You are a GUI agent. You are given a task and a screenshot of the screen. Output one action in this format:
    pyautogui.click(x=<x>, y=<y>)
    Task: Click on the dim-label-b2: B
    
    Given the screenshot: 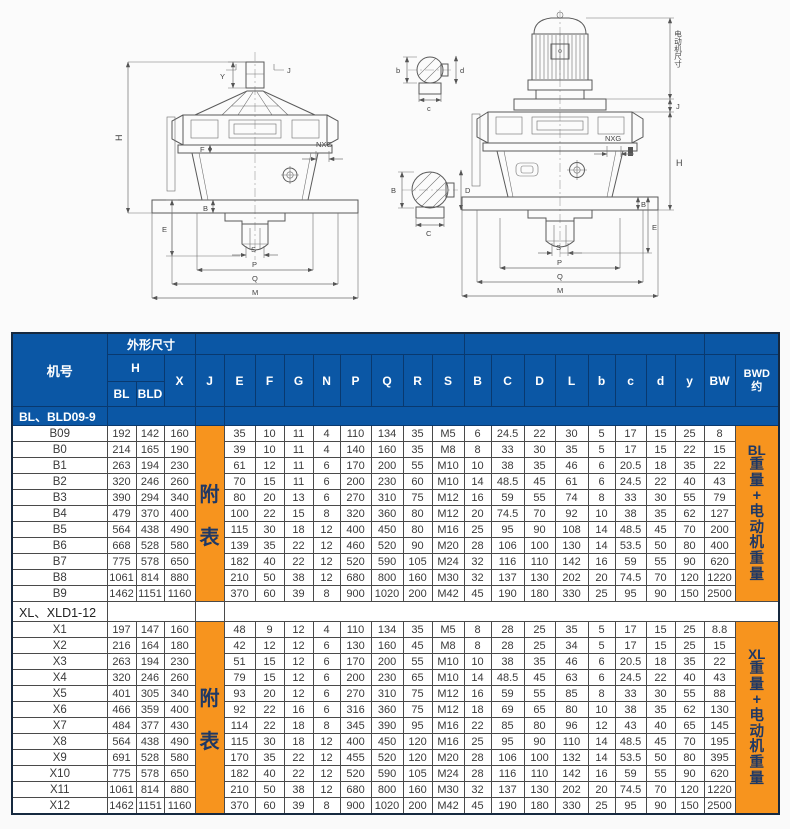 What is the action you would take?
    pyautogui.click(x=643, y=204)
    